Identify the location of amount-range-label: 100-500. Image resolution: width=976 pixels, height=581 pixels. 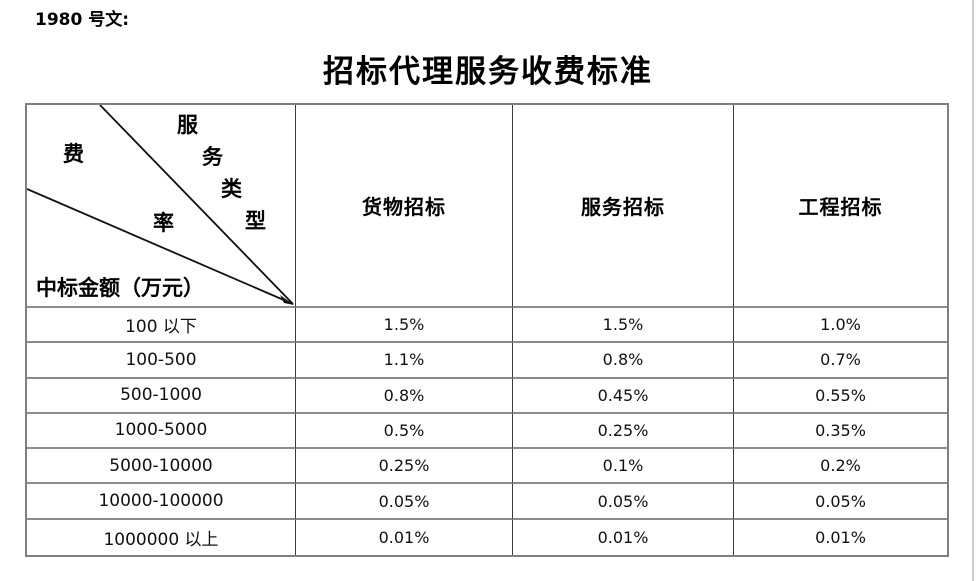
(161, 359).